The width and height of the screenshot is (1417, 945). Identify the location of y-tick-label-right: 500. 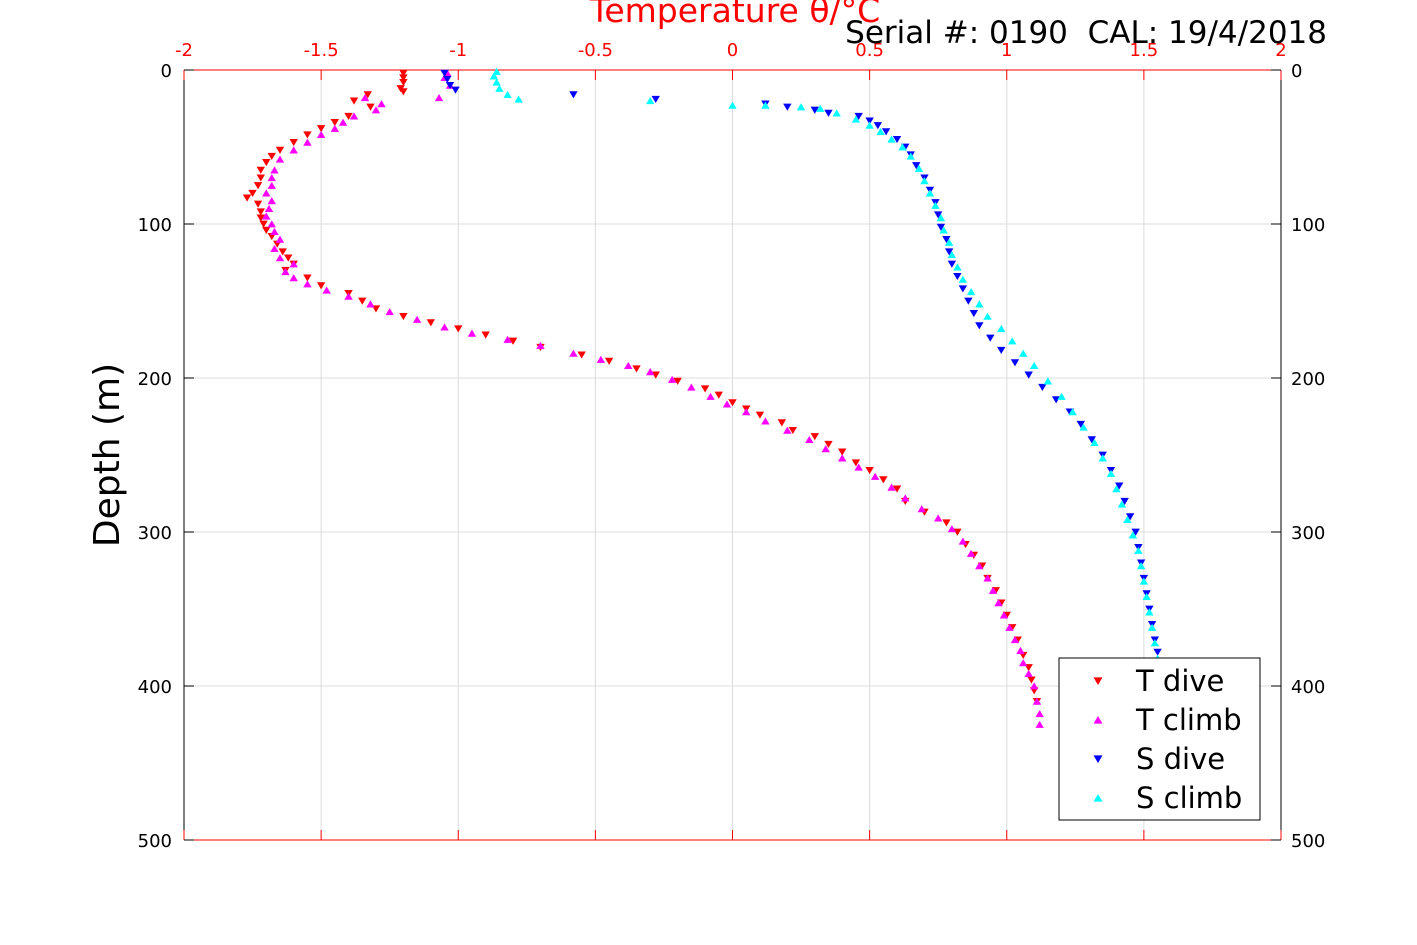
(1308, 841).